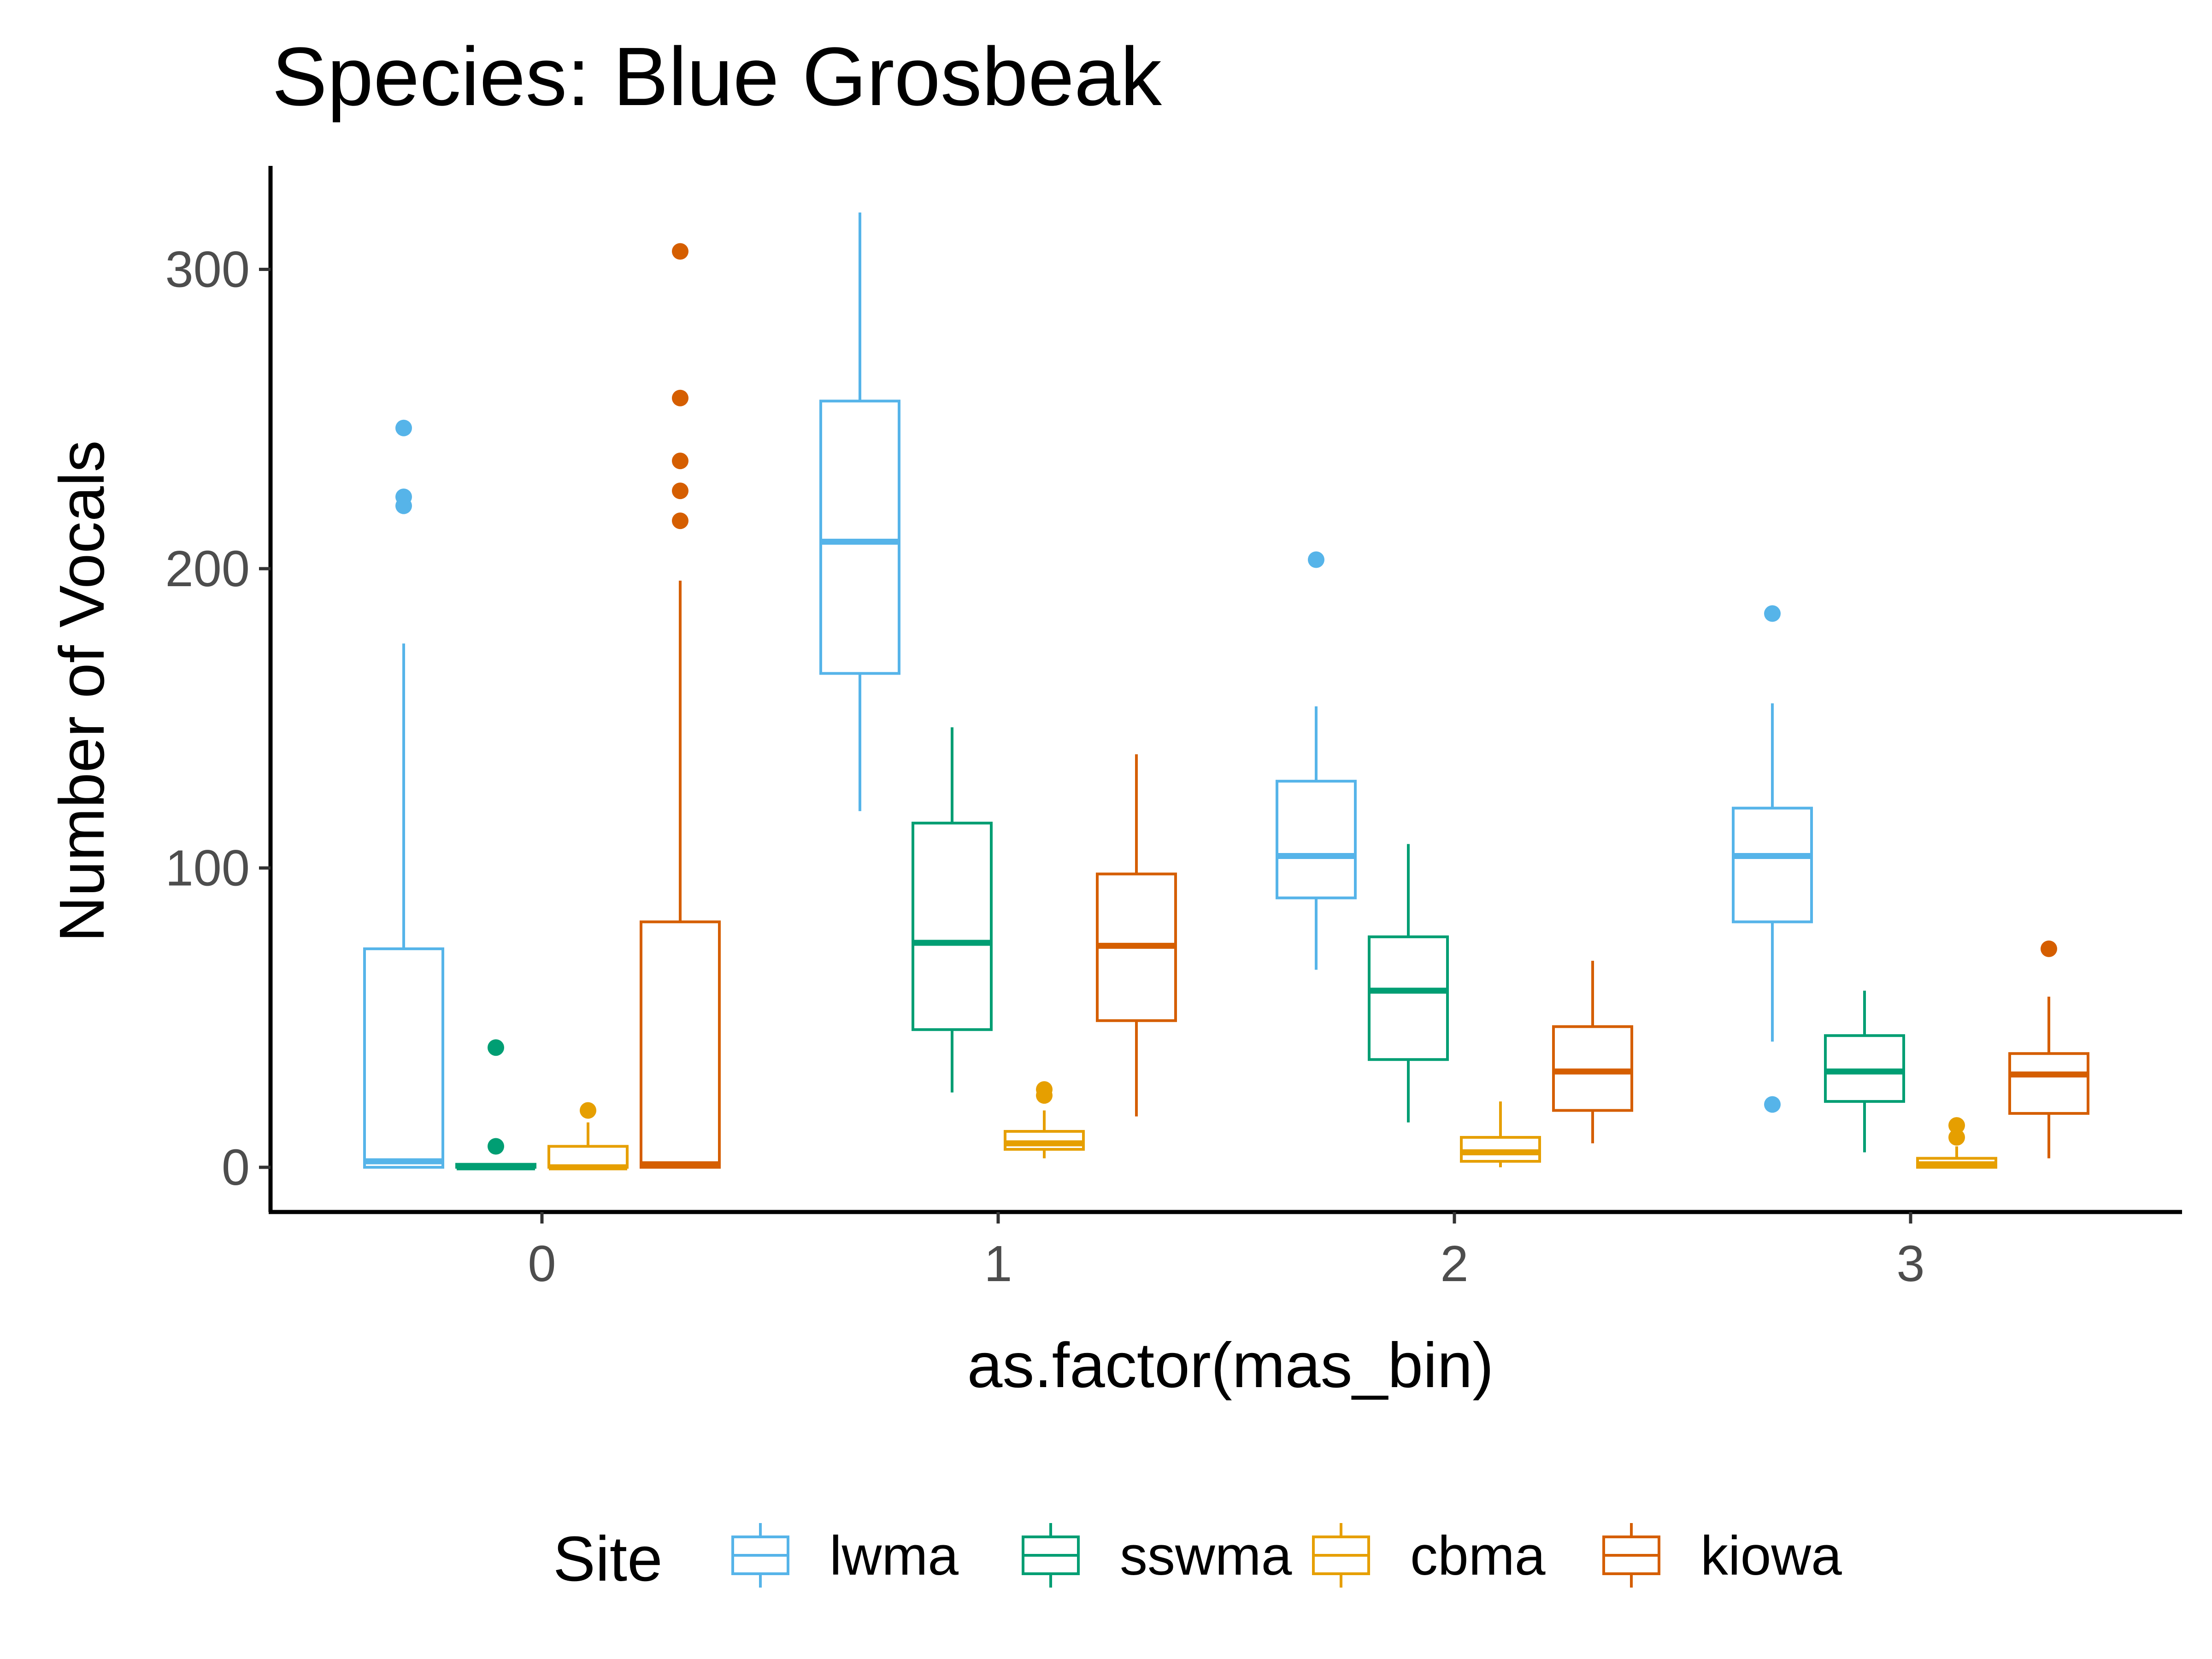 The image size is (2212, 1659). Describe the element at coordinates (1454, 1263) in the screenshot. I see `x-tick-label: 2` at that location.